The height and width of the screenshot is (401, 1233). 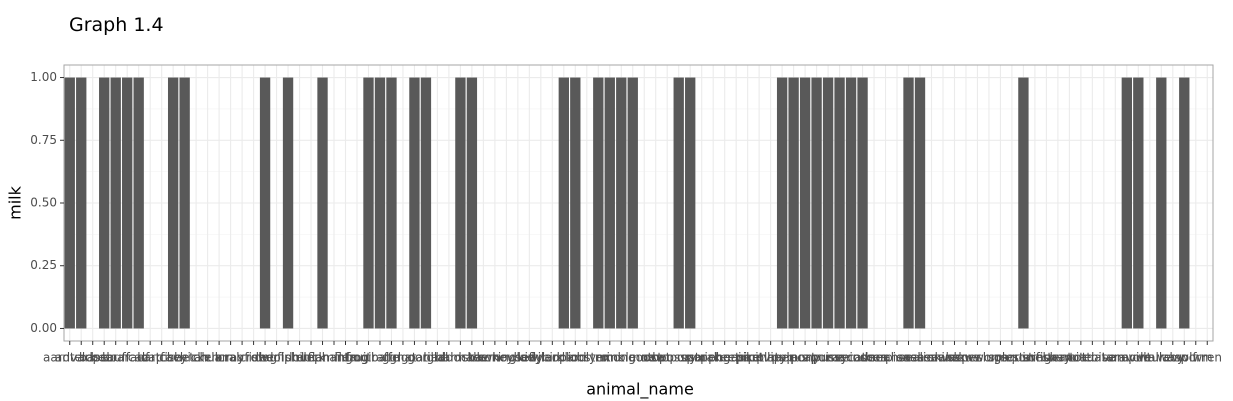 What do you see at coordinates (828, 358) in the screenshot?
I see `x-tick-label: puma` at bounding box center [828, 358].